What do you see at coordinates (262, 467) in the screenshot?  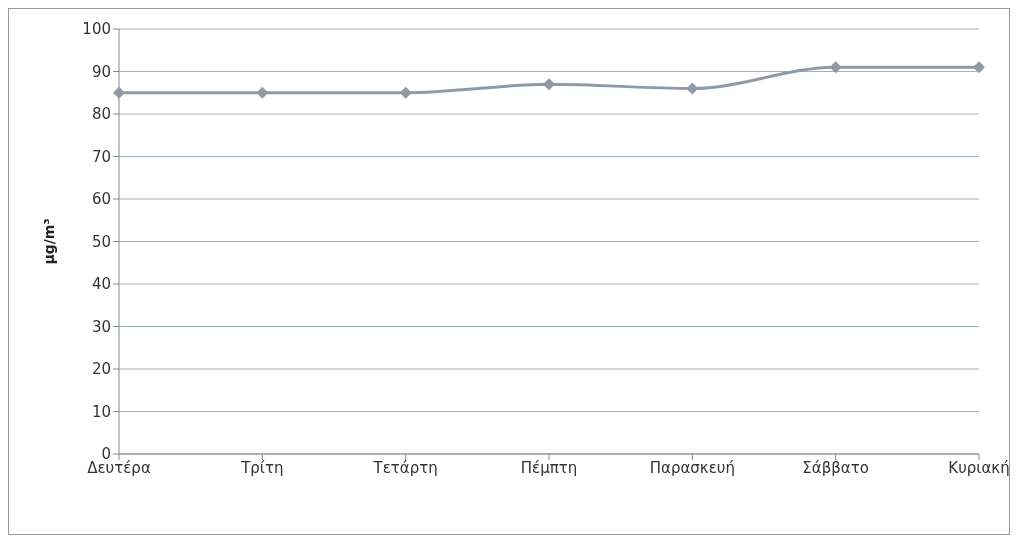 I see `x-tick-label: Τρίτη` at bounding box center [262, 467].